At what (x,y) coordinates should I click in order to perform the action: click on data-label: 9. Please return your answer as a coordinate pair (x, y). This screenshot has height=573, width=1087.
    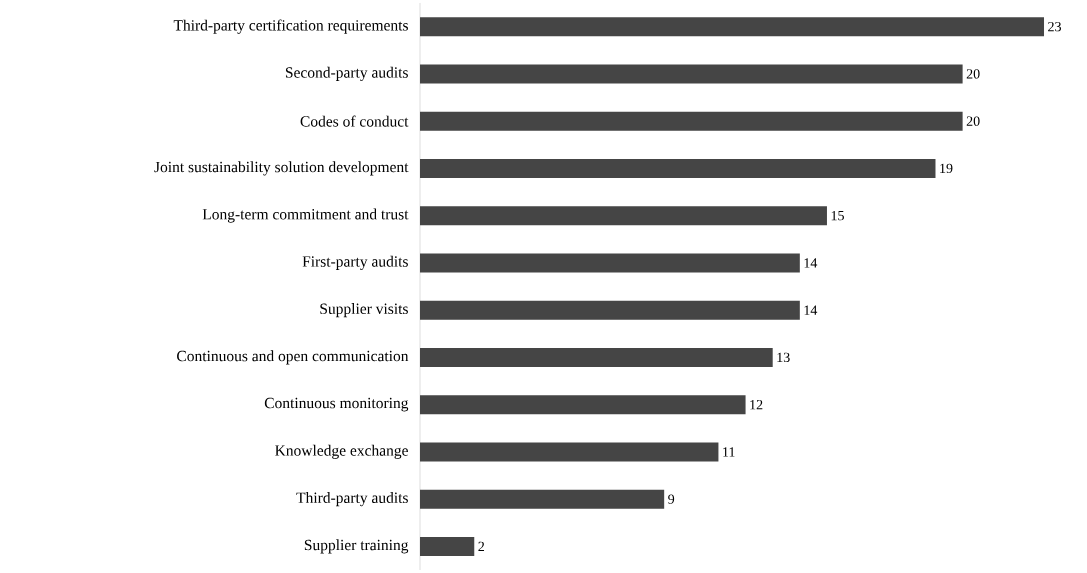
    Looking at the image, I should click on (671, 499).